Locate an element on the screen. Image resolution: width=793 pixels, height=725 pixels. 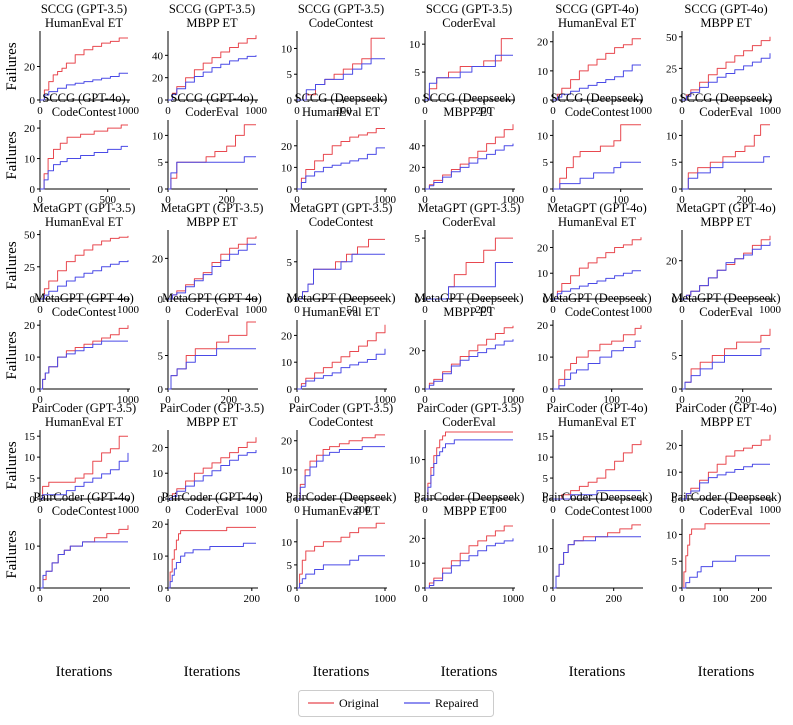
subplot-20: MetaGPT (GPT-4o)CoderEval 0 200 0 5 is located at coordinates (210, 348).